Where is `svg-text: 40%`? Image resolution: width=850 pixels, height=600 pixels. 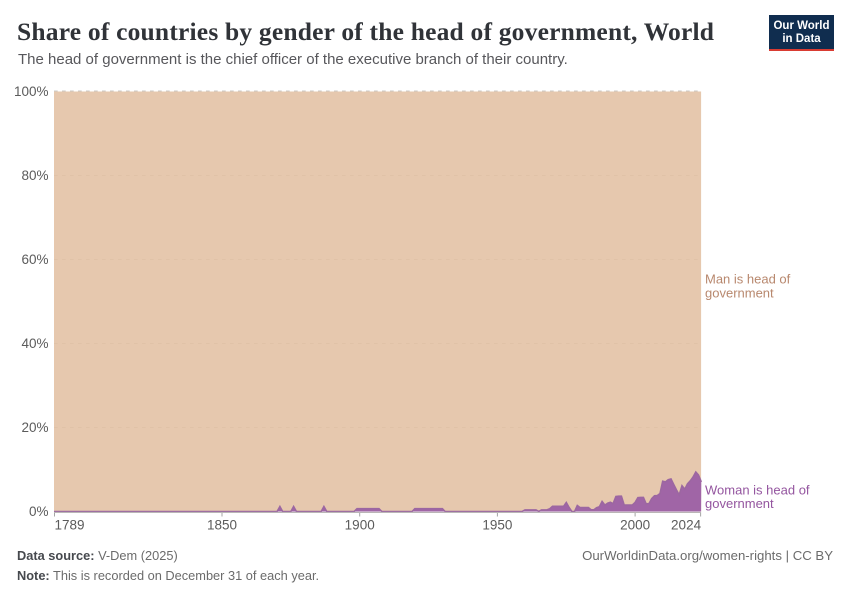 svg-text: 40% is located at coordinates (34, 343).